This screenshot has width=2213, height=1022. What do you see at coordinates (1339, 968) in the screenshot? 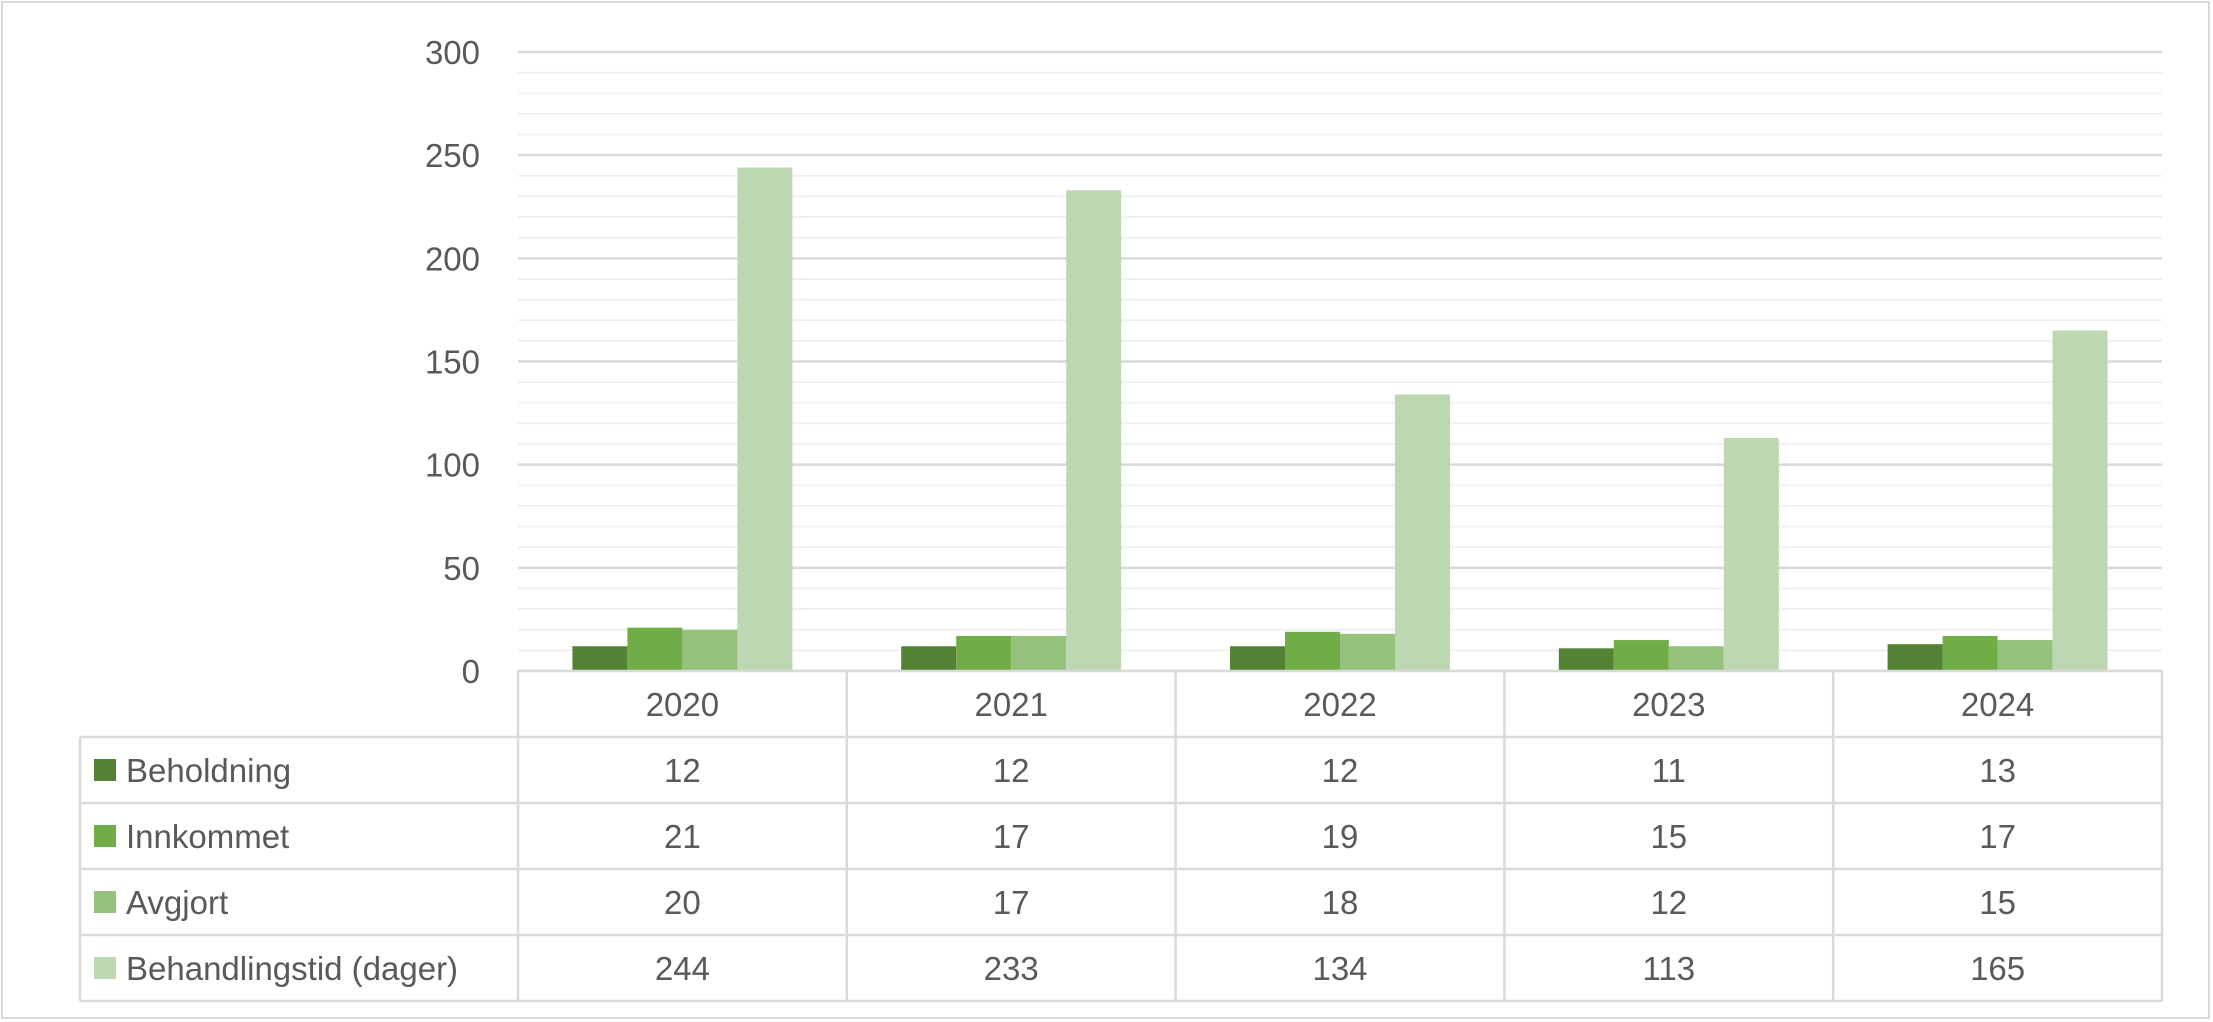
I see `data-label: 134` at bounding box center [1339, 968].